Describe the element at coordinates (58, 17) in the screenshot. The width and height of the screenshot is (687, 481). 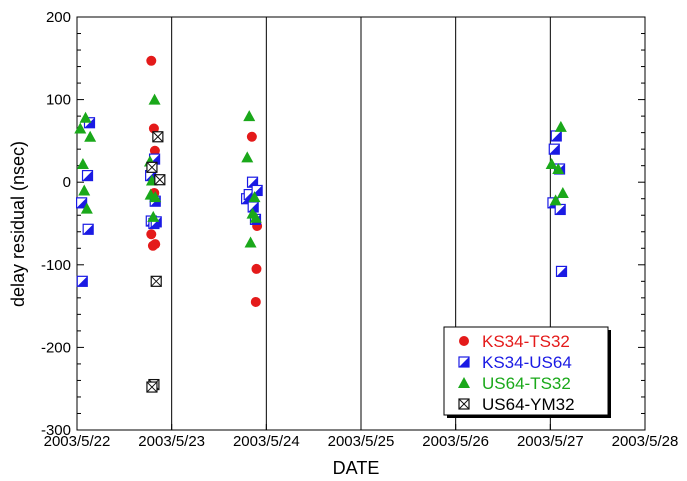
I see `y-tick-label: 200` at that location.